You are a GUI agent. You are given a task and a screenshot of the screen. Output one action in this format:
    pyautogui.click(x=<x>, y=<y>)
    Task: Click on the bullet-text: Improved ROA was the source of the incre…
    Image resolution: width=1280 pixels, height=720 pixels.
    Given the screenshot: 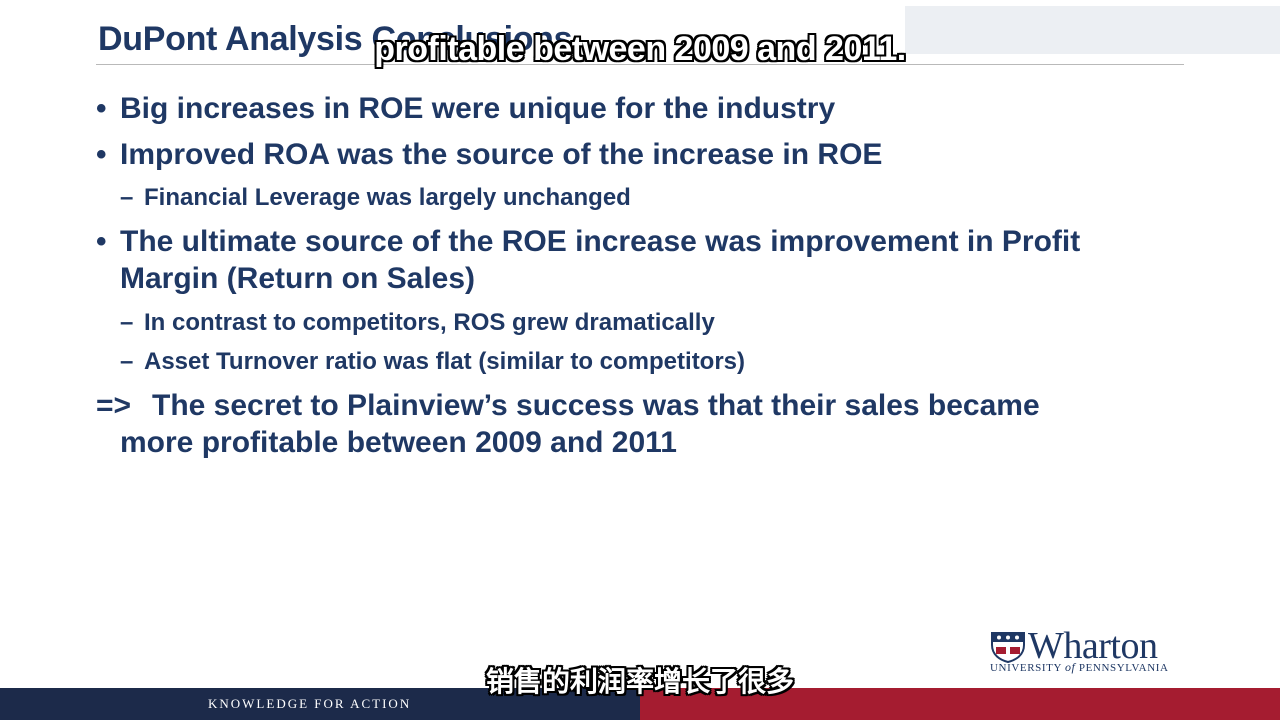 What is the action you would take?
    pyautogui.click(x=501, y=154)
    